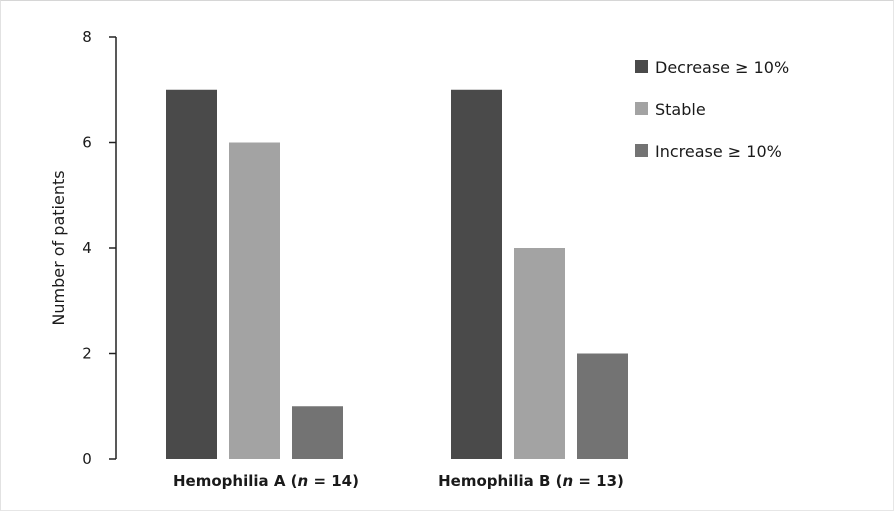 The image size is (894, 514). I want to click on y-tick-label: 8, so click(87, 37).